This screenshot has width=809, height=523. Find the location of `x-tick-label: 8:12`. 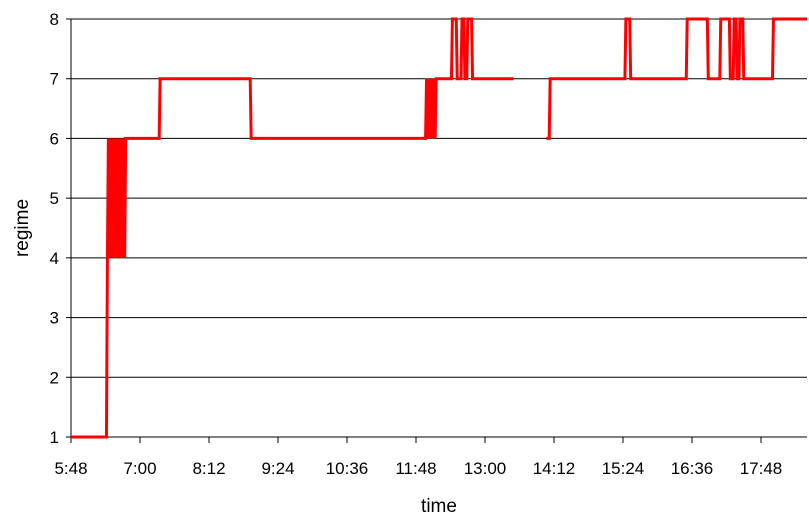

x-tick-label: 8:12 is located at coordinates (208, 468).